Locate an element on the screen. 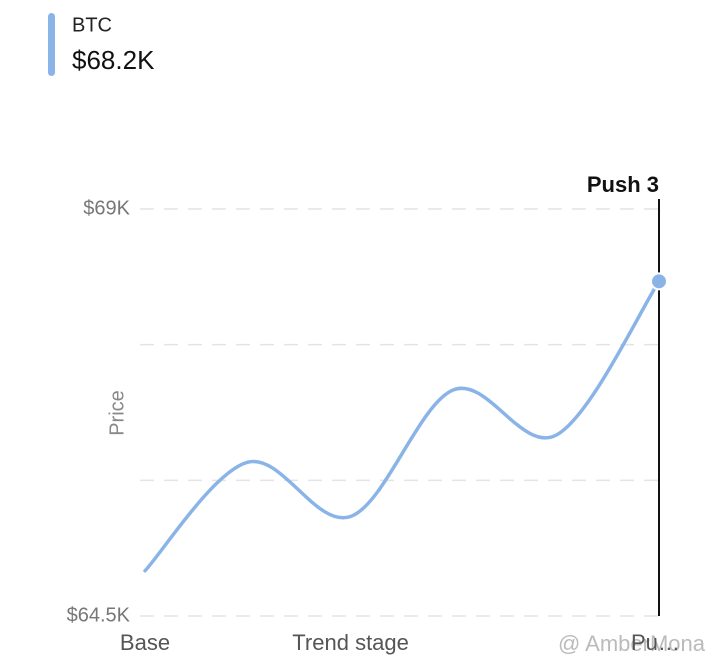 The width and height of the screenshot is (720, 671). x-tick-label: Trend stage is located at coordinates (350, 642).